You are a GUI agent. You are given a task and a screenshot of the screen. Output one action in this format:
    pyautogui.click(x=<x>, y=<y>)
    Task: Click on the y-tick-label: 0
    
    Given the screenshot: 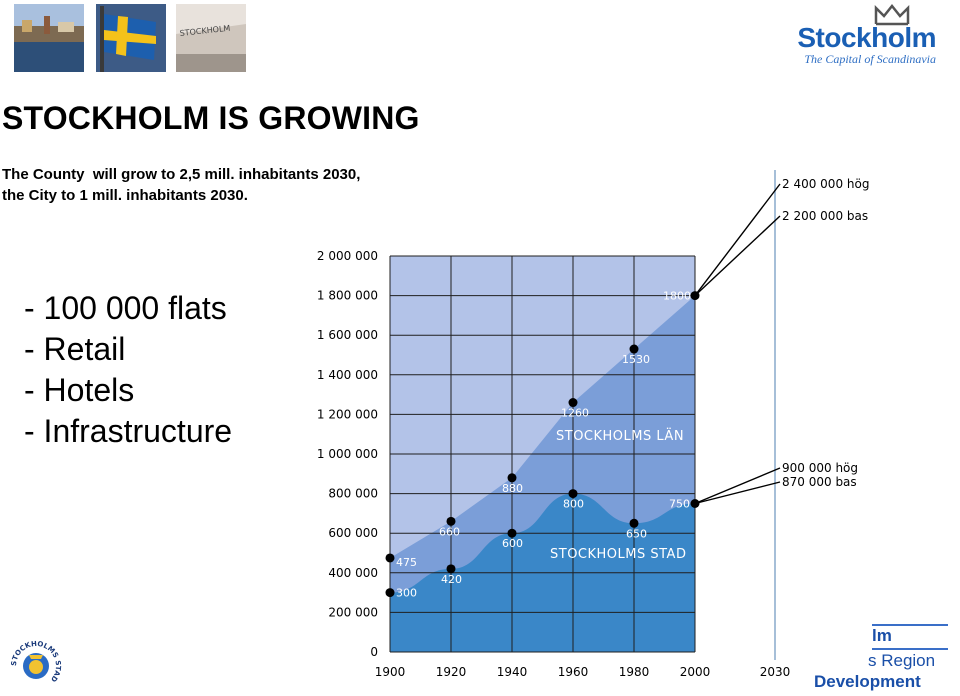 What is the action you would take?
    pyautogui.click(x=374, y=652)
    